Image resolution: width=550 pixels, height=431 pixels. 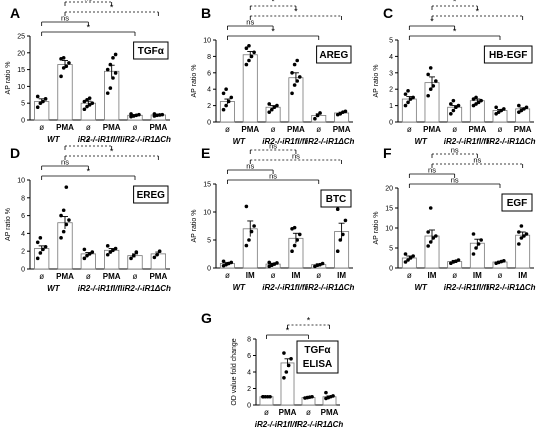 What do you see at coordinates (23, 216) in the screenshot?
I see `y-tick-label: 6` at bounding box center [23, 216].